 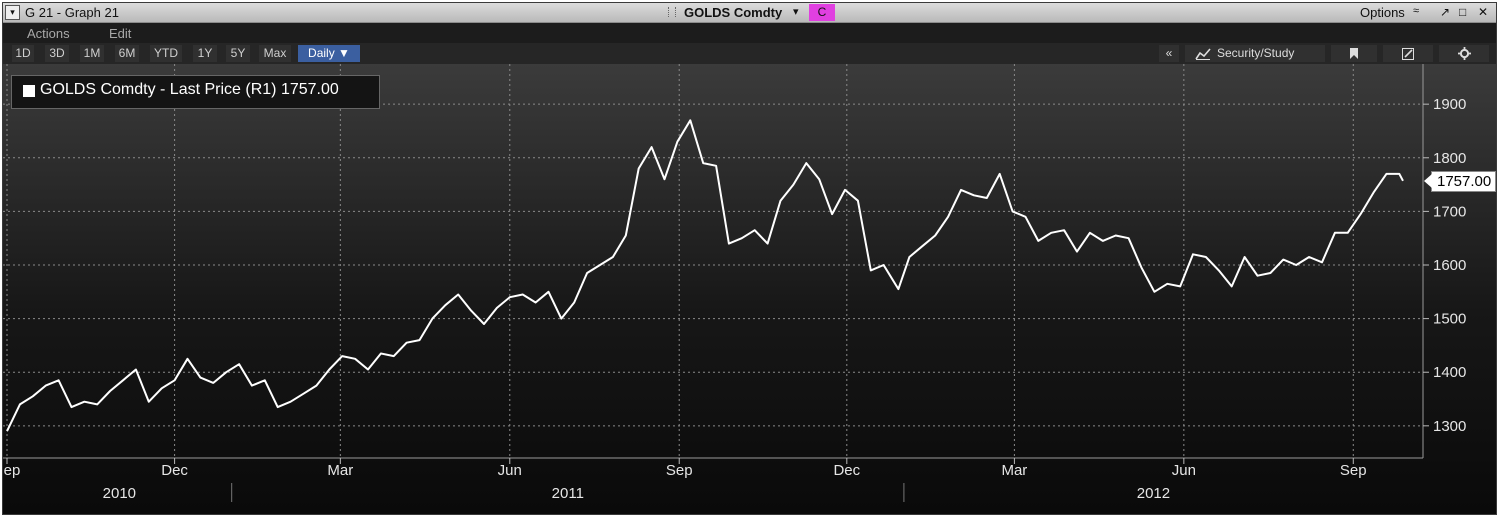 What do you see at coordinates (1153, 493) in the screenshot?
I see `year-label: 2012` at bounding box center [1153, 493].